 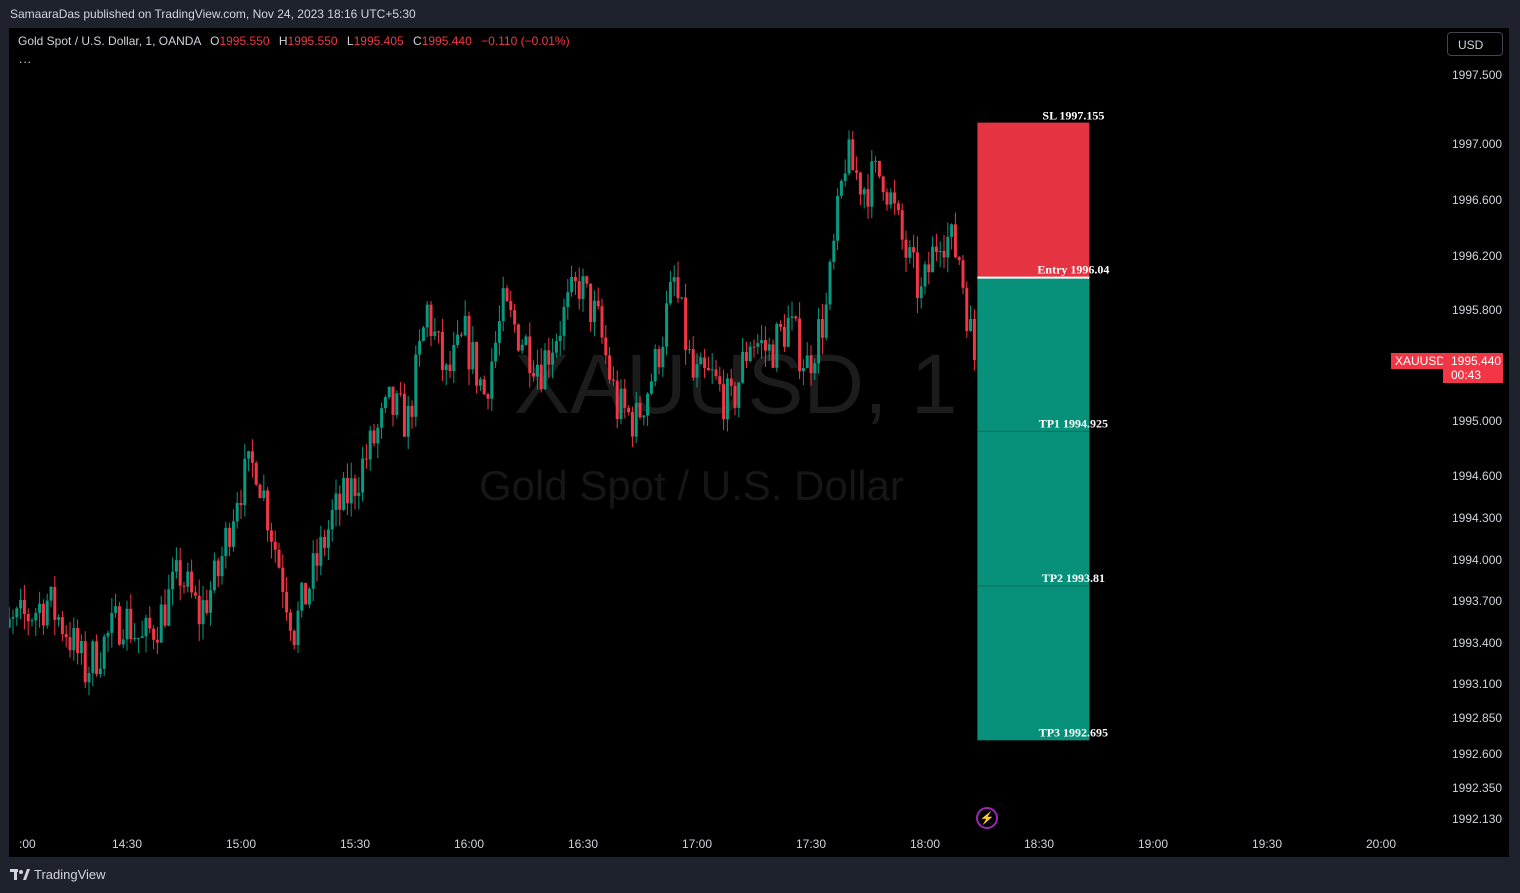 I want to click on bar-countdown: 00:43, so click(x=1466, y=375).